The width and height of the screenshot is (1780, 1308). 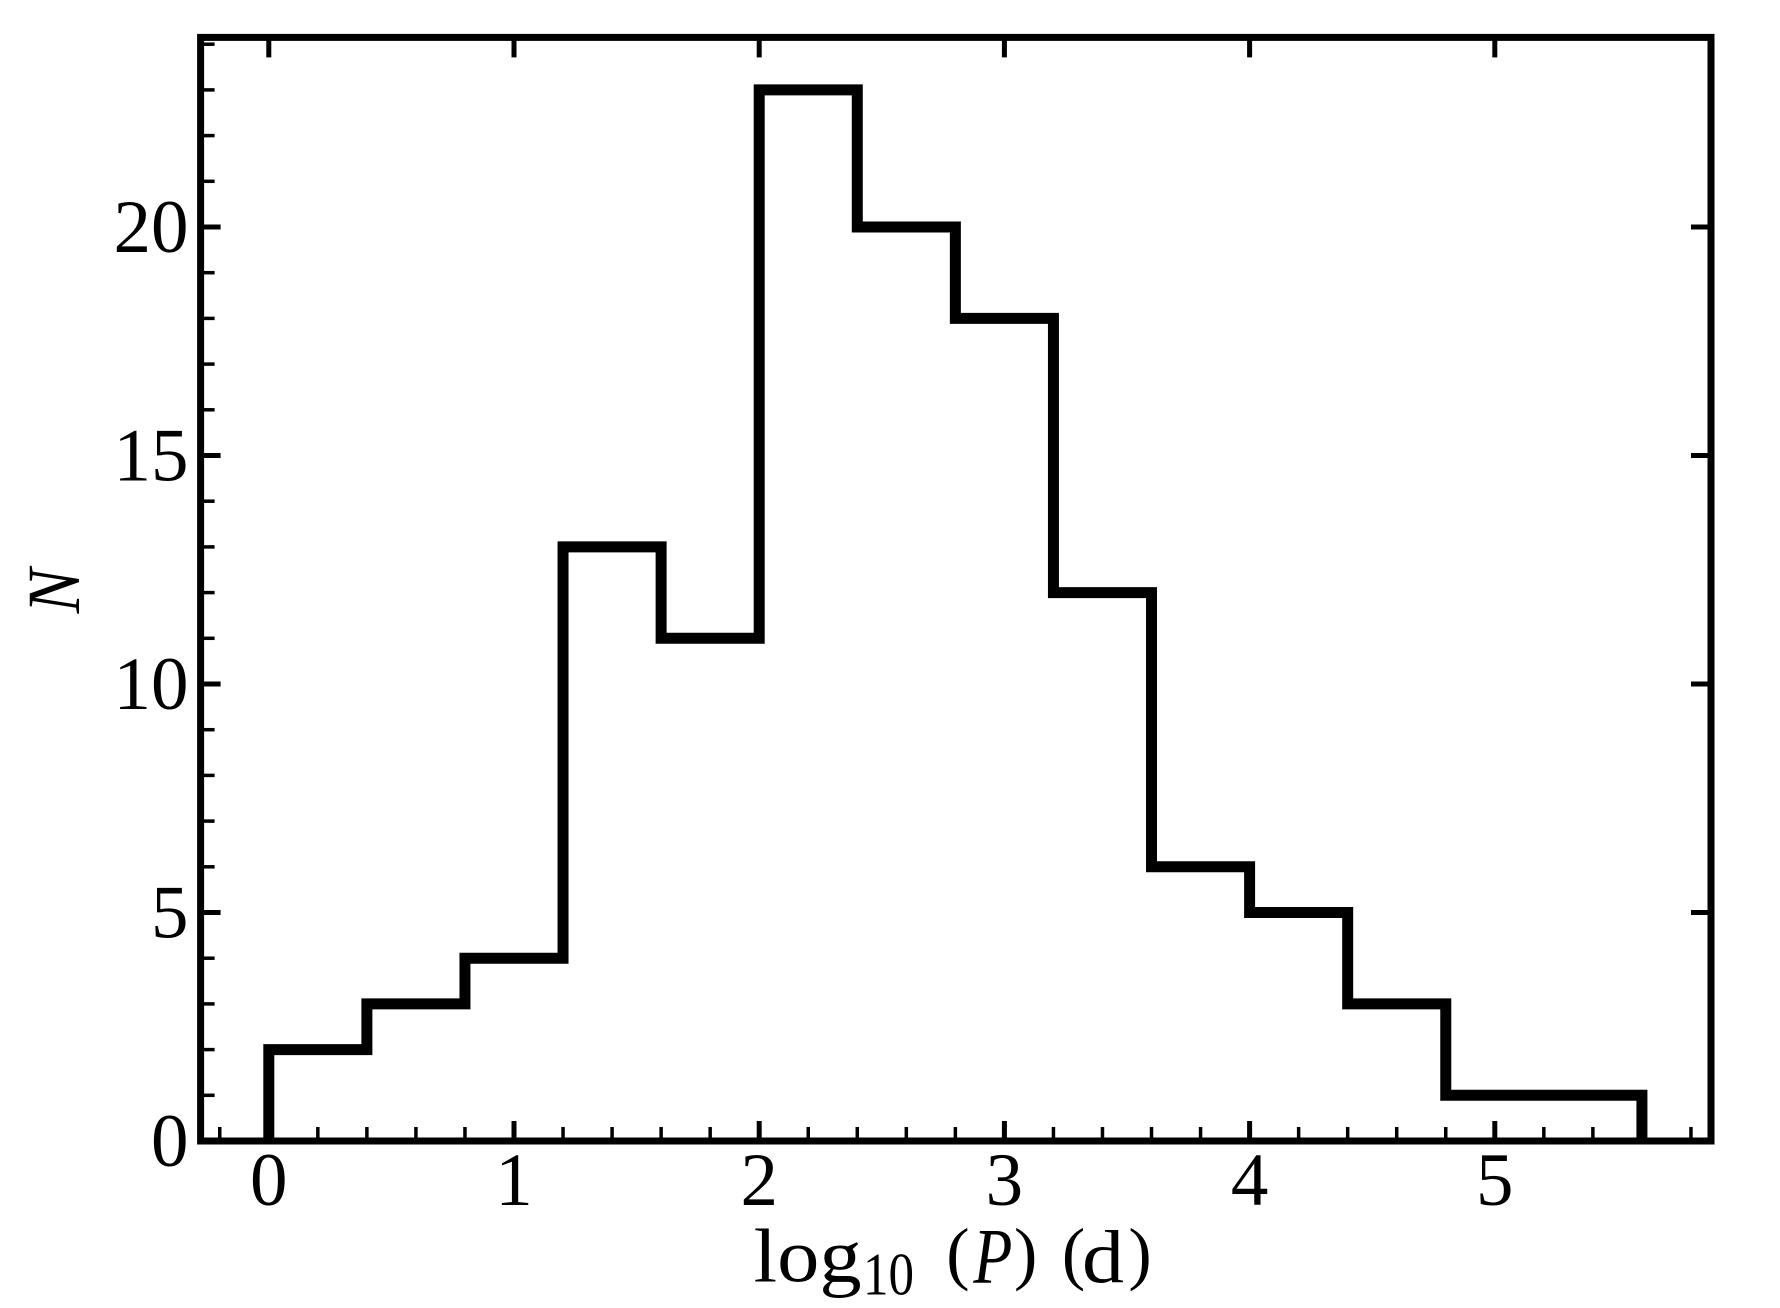 I want to click on svg-text: 15, so click(x=151, y=456).